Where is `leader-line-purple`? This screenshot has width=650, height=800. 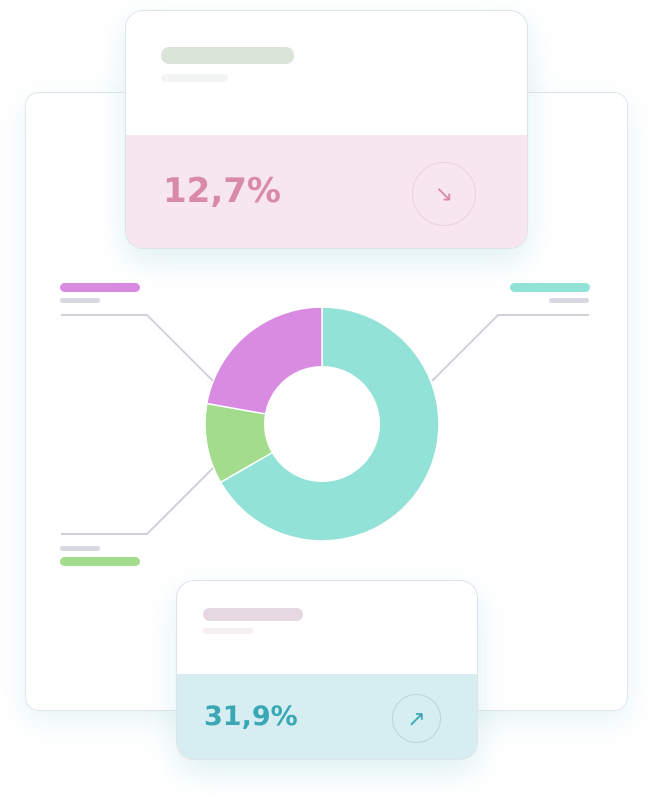
leader-line-purple is located at coordinates (137, 348).